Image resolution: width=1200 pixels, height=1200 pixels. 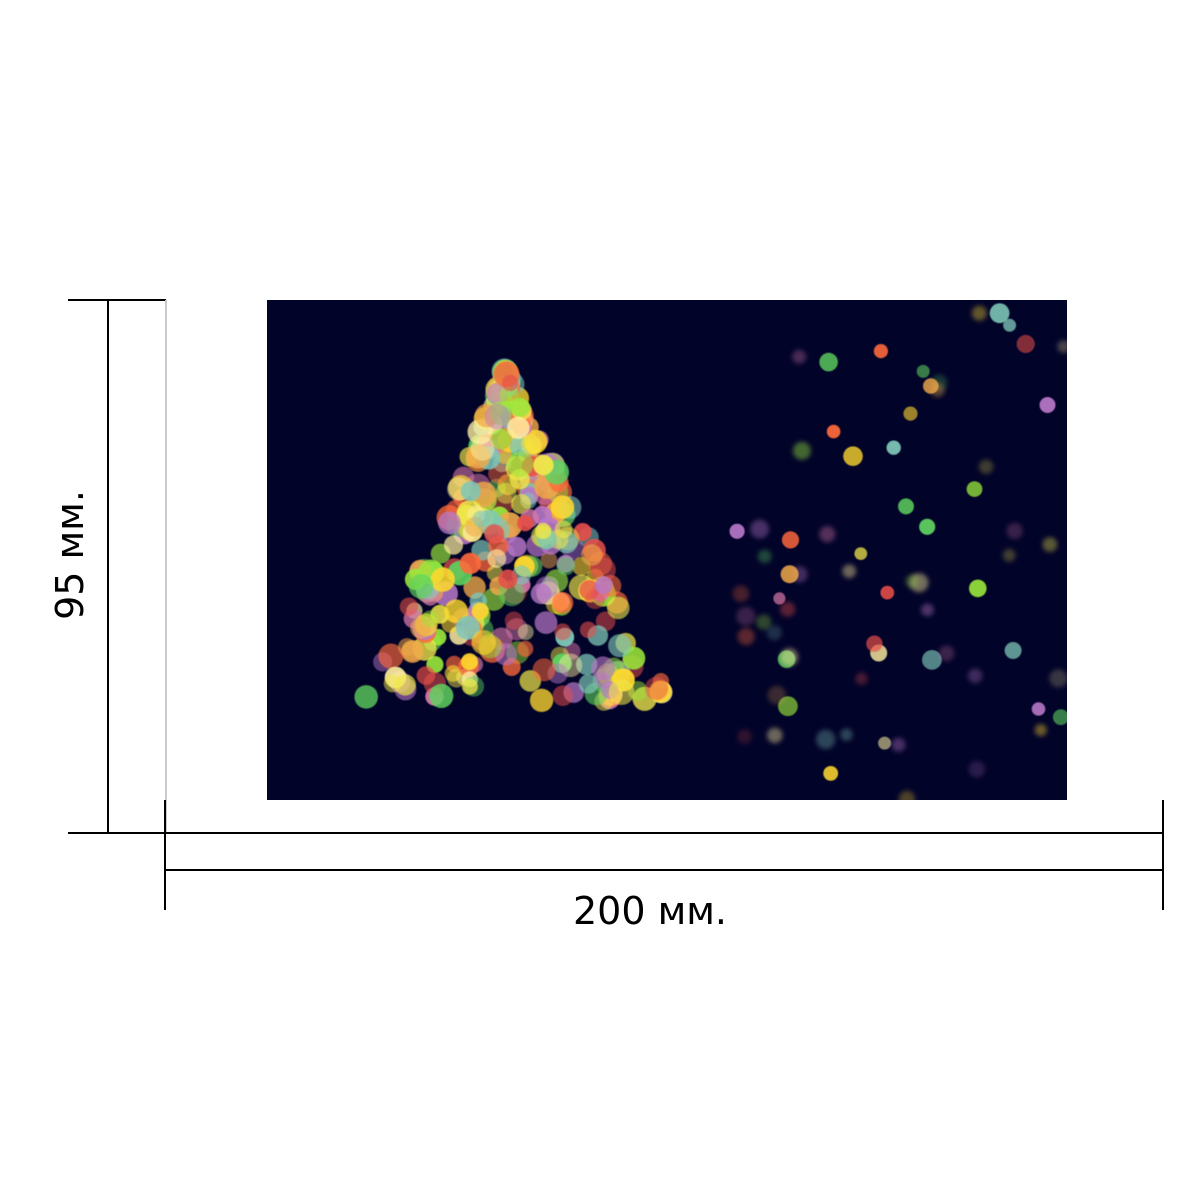 I want to click on christmas-tree-lights, so click(x=513, y=535).